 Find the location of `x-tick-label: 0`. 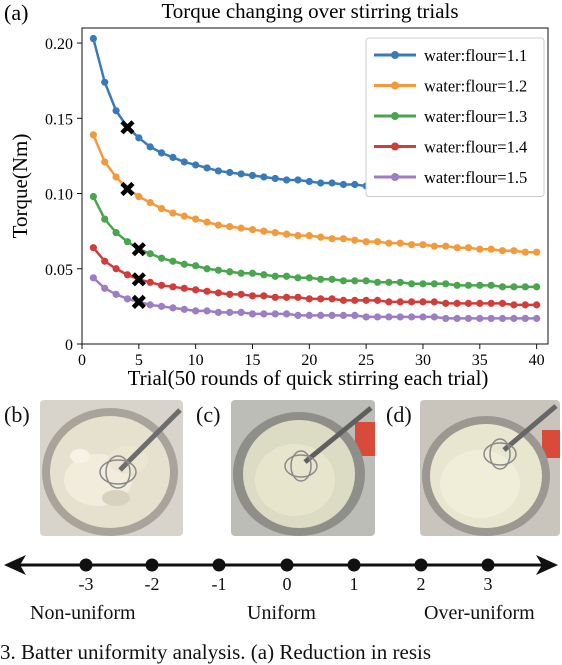

x-tick-label: 0 is located at coordinates (82, 360).